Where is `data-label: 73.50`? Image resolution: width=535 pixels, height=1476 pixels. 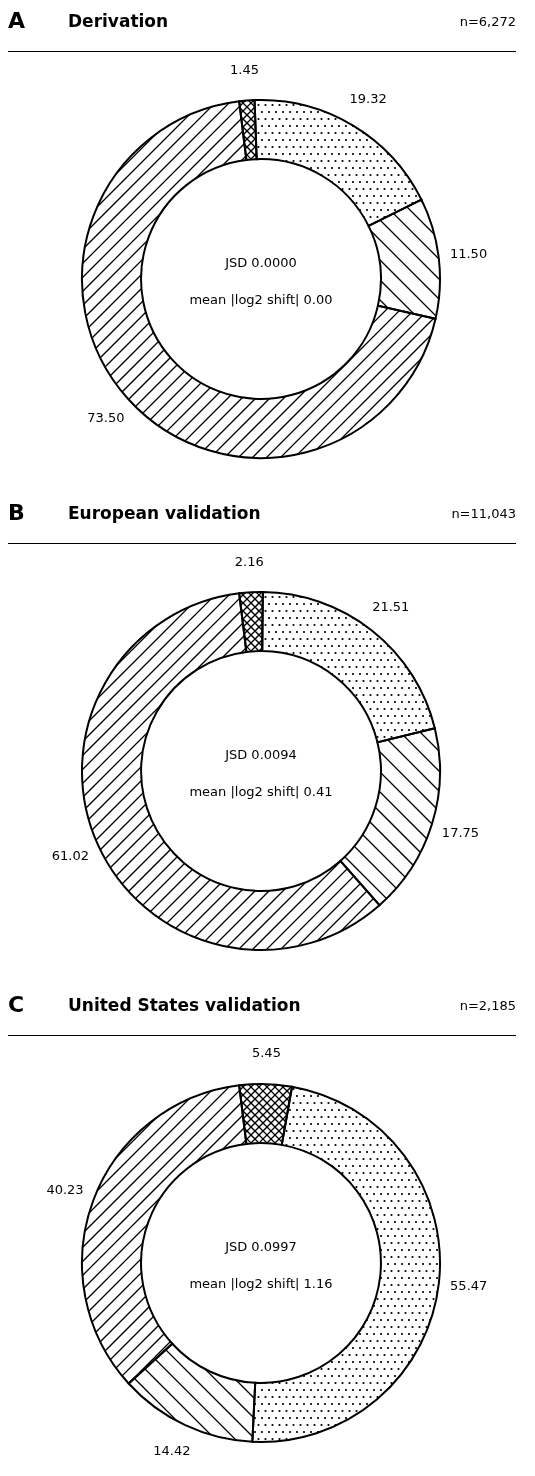 data-label: 73.50 is located at coordinates (106, 418).